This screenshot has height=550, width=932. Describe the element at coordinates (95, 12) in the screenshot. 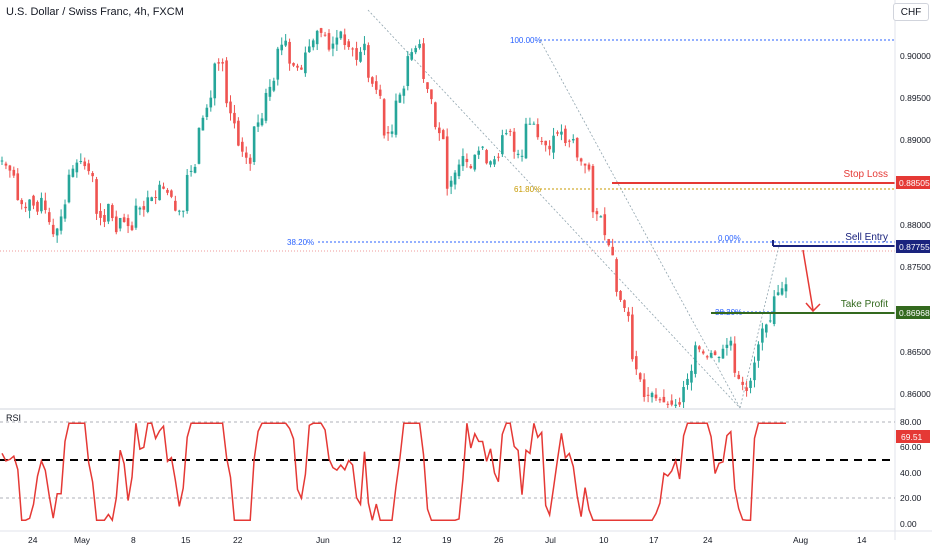

I see `chart-title: U.S. Dollar / Swiss Franc, 4h, FXCM` at that location.